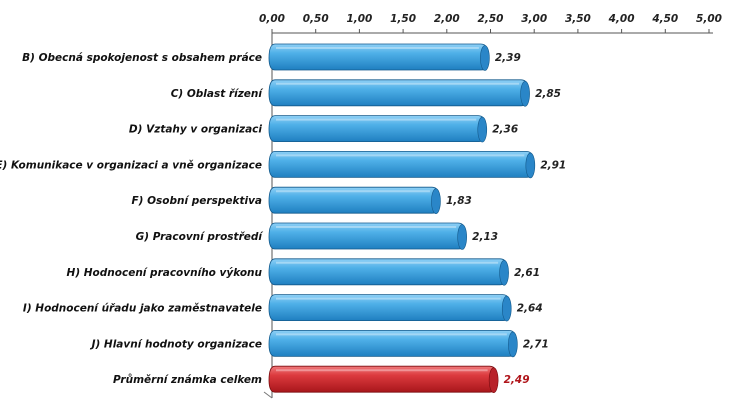  What do you see at coordinates (709, 19) in the screenshot?
I see `x-tick-label: 5,00` at bounding box center [709, 19].